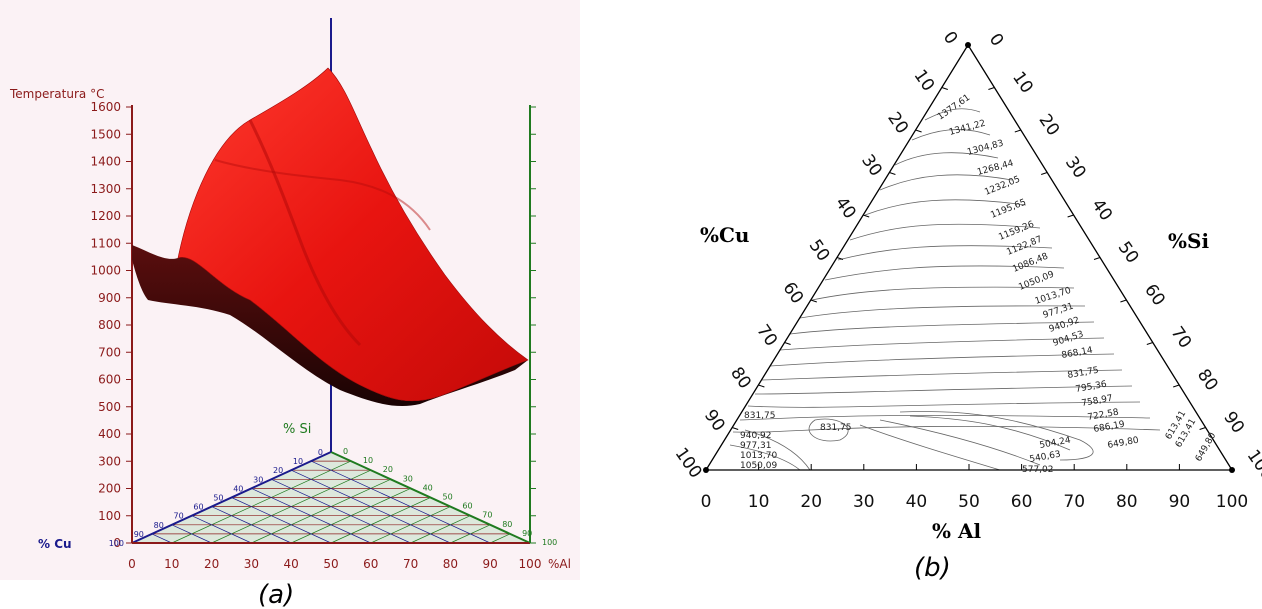  I want to click on al-axis-ticks: 0 10 20 30 40 50 60 70 80 90 100, so click(334, 564).